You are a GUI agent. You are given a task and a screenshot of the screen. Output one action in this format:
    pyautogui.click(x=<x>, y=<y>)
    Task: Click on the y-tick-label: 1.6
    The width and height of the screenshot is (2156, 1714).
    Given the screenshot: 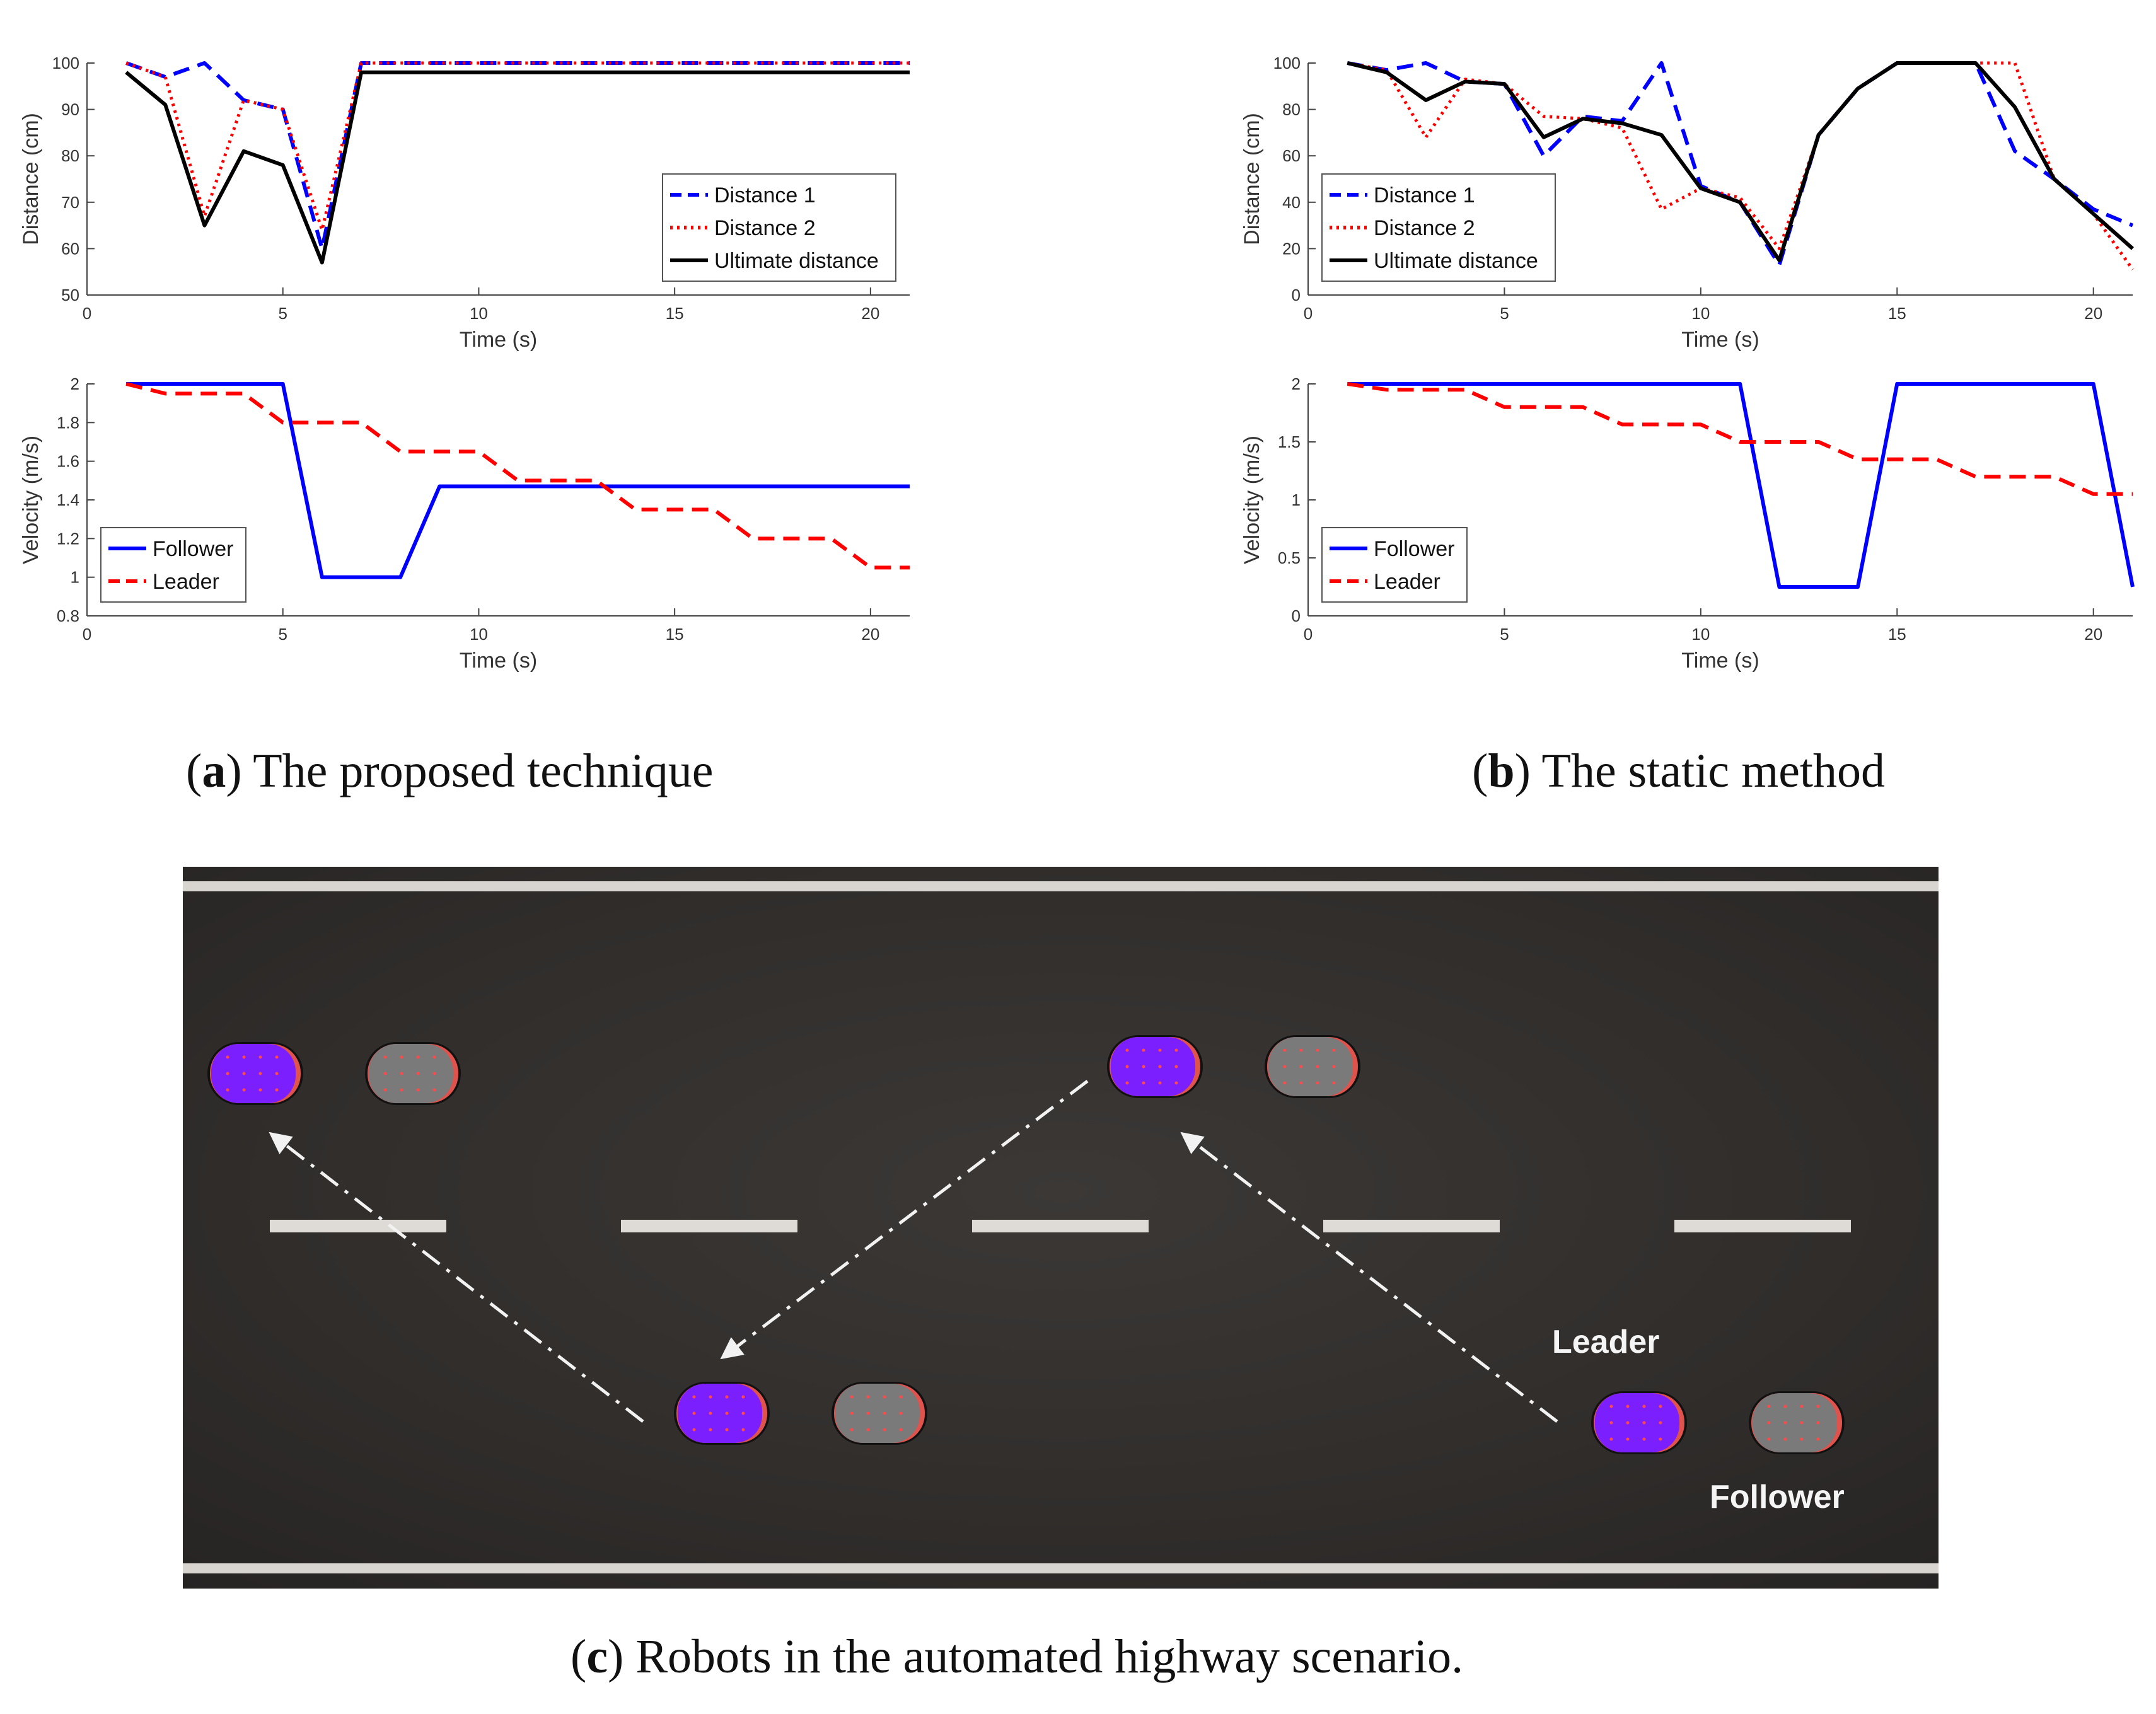 What is the action you would take?
    pyautogui.click(x=68, y=461)
    